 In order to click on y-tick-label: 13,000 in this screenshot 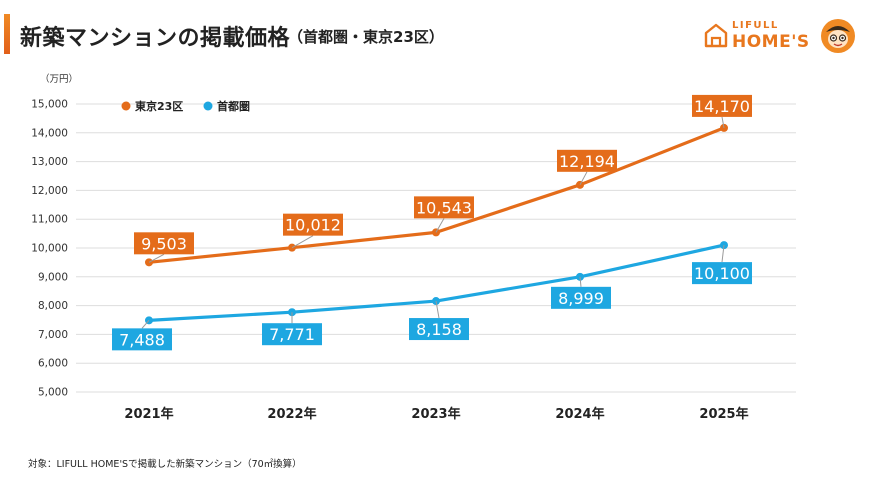, I will do `click(49, 162)`.